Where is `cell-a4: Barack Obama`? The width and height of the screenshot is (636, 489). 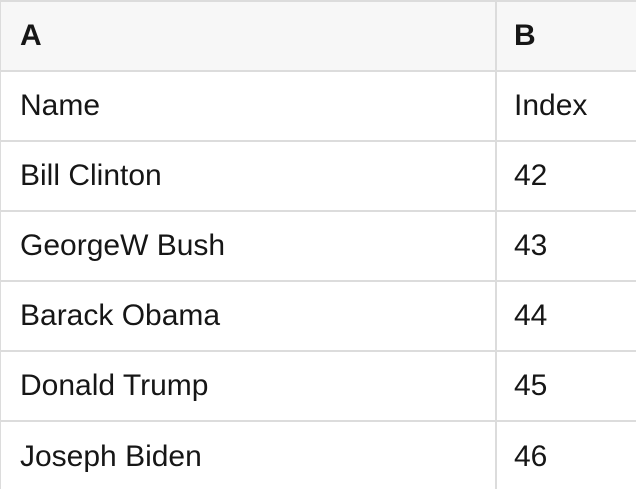
cell-a4: Barack Obama is located at coordinates (249, 317).